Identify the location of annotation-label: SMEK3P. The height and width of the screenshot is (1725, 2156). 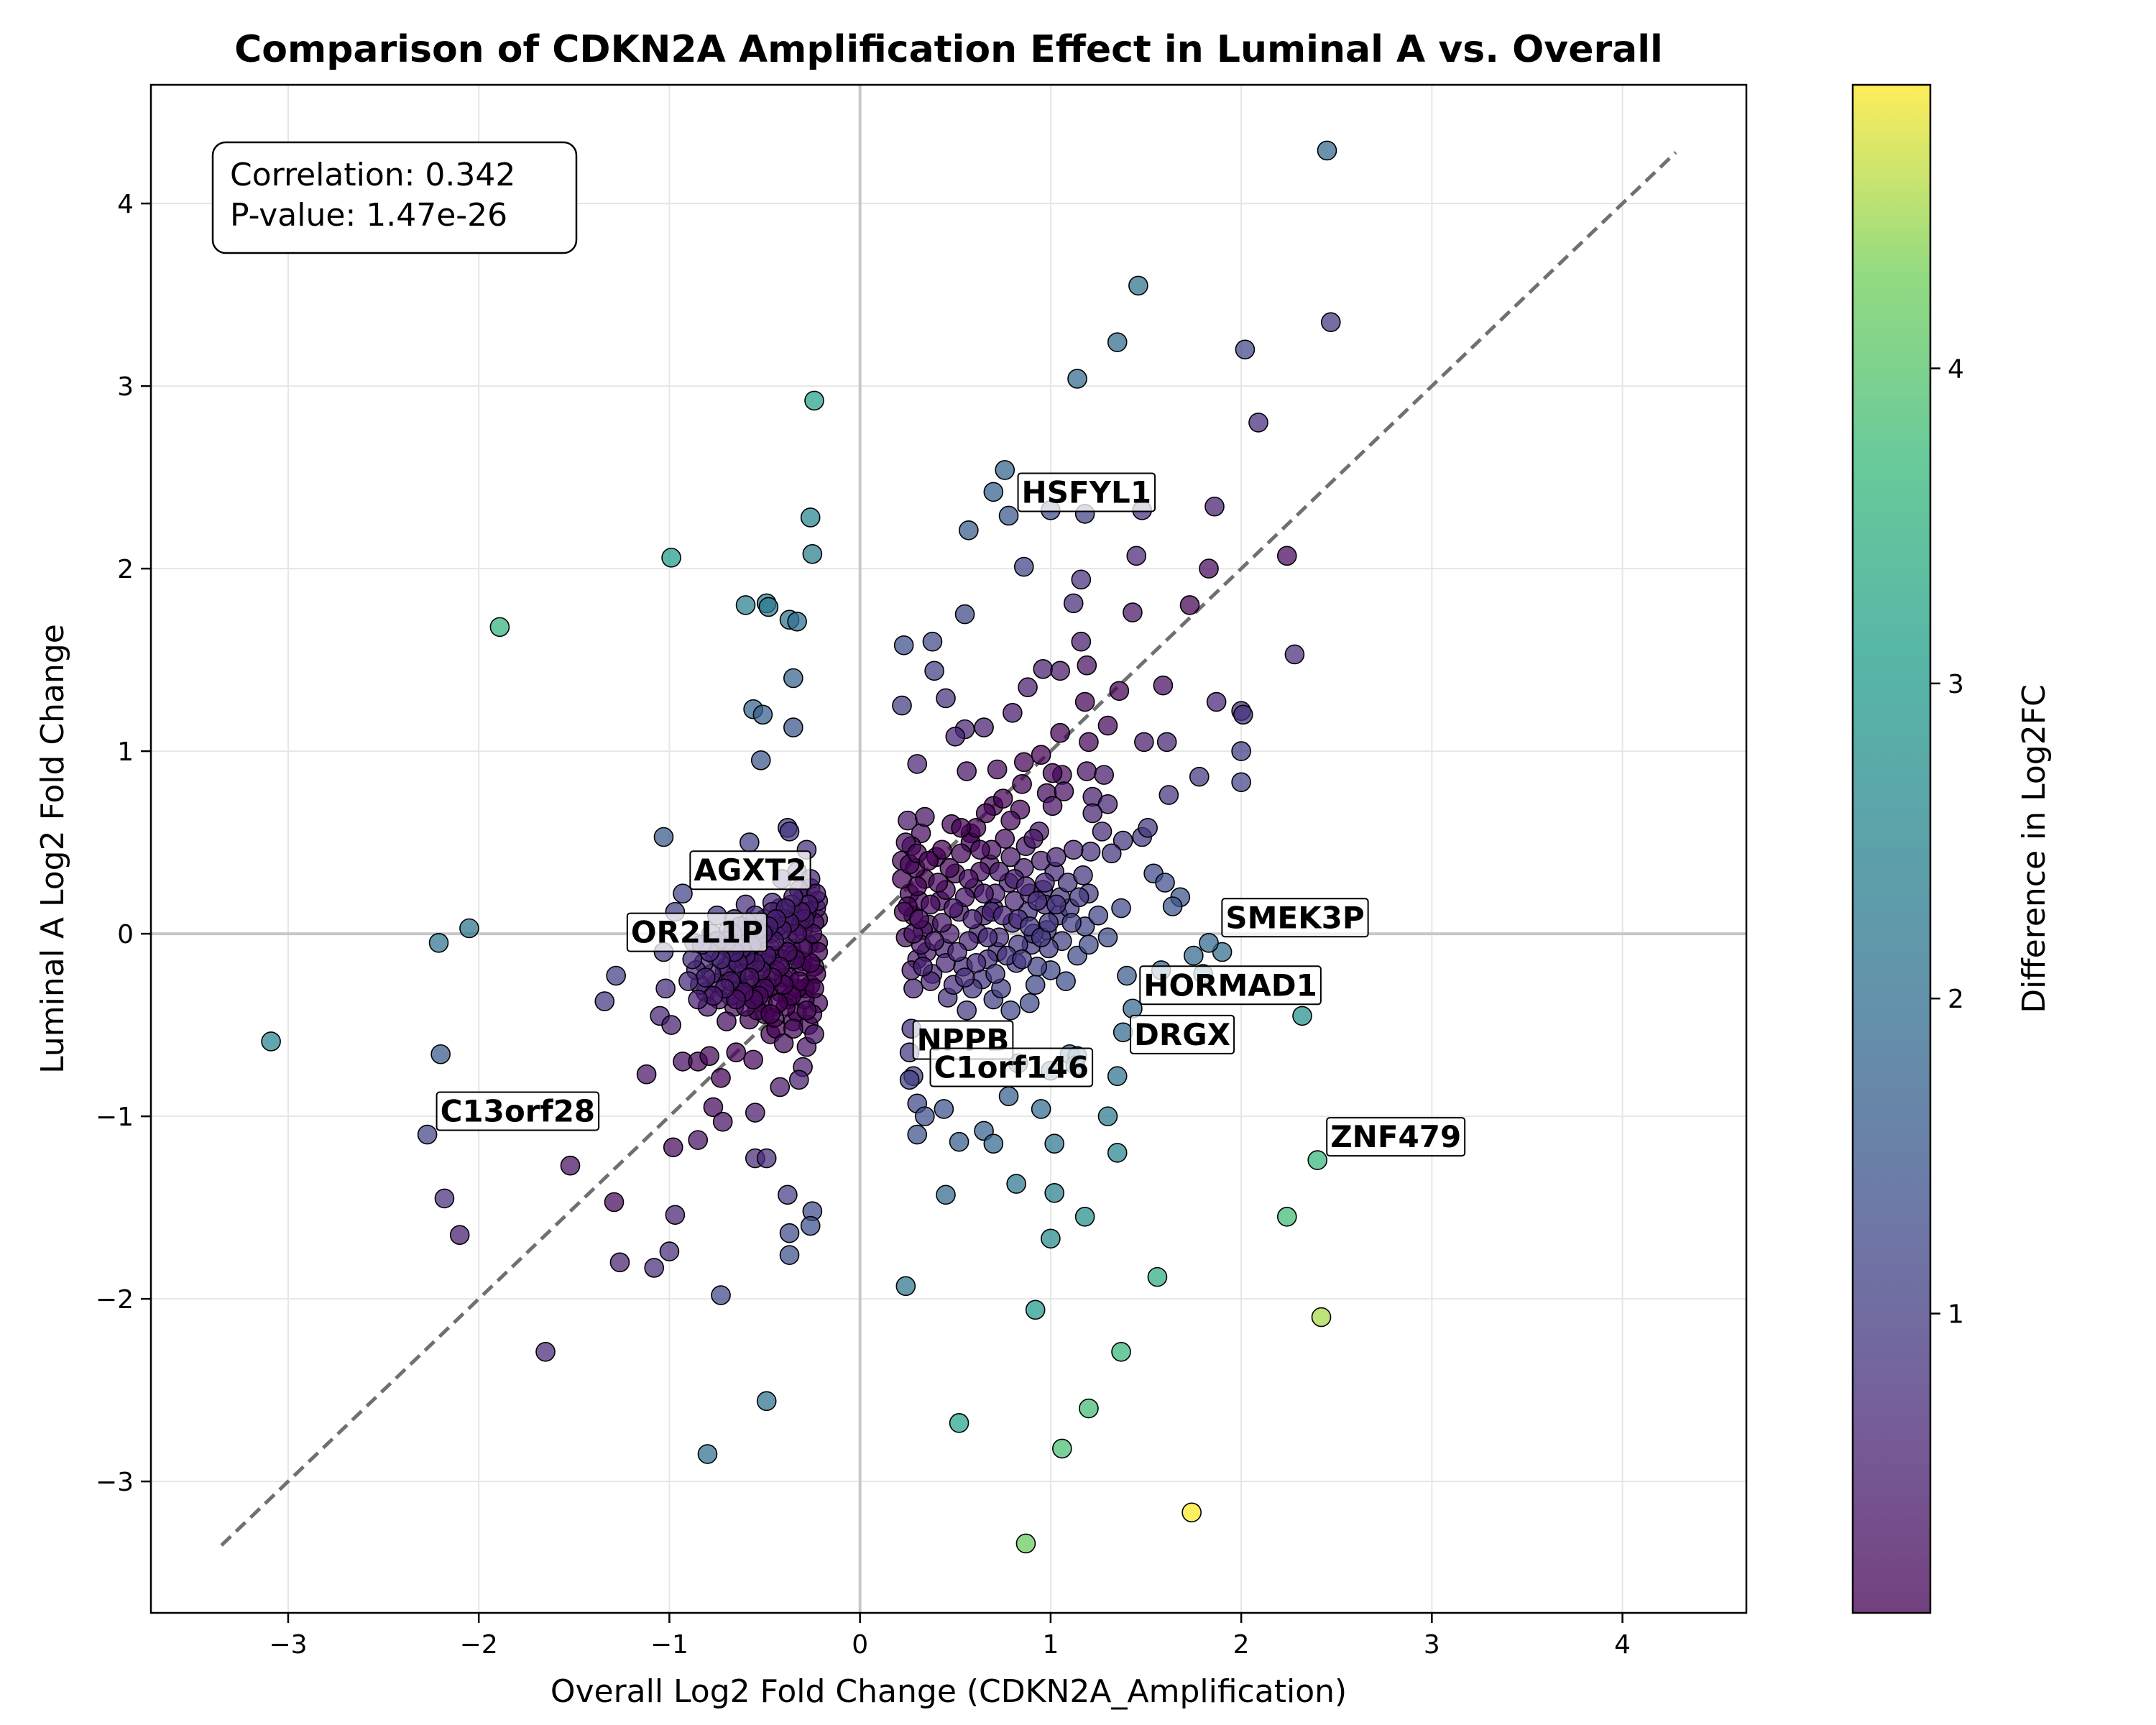
(1294, 917).